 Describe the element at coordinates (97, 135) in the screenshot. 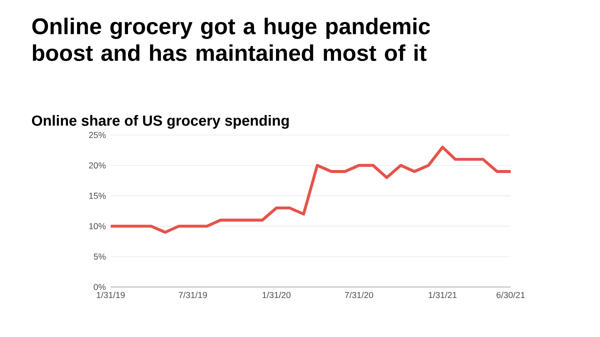

I see `y-tick-label: 25%` at that location.